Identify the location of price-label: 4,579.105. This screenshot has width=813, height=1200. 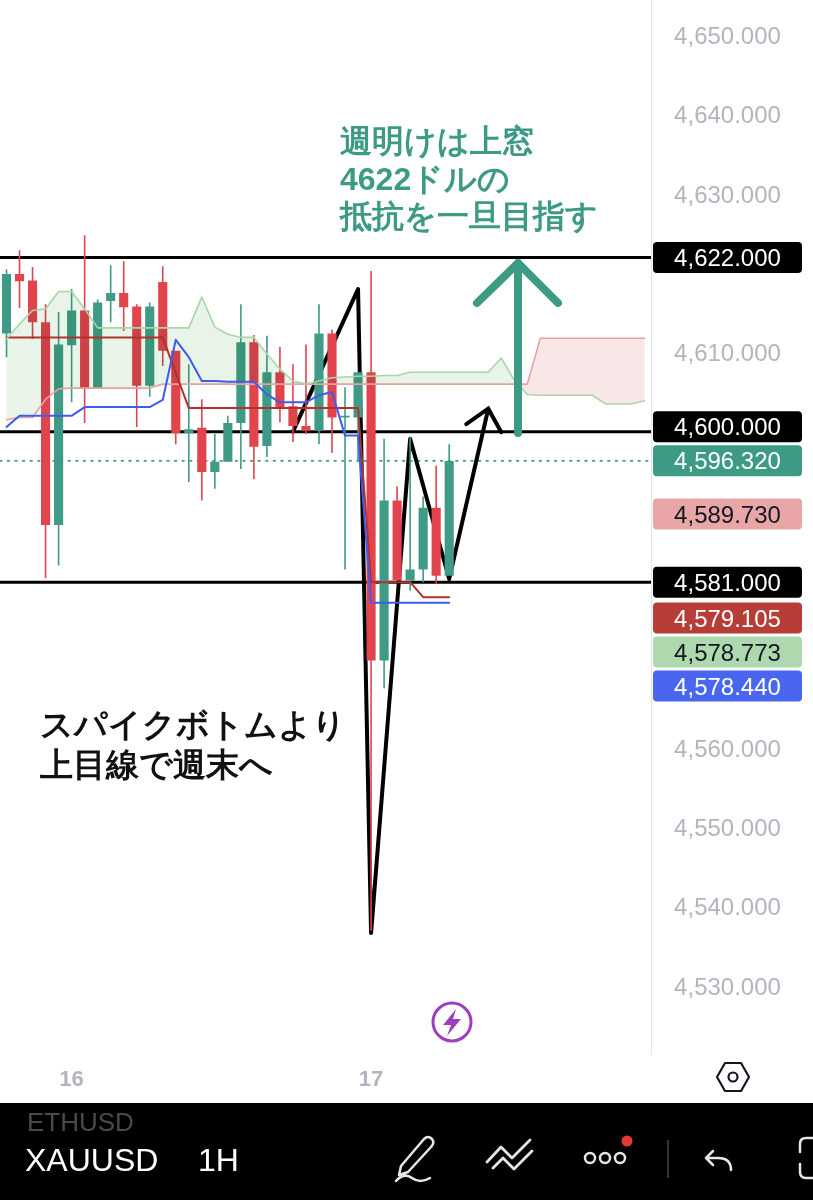
(727, 618).